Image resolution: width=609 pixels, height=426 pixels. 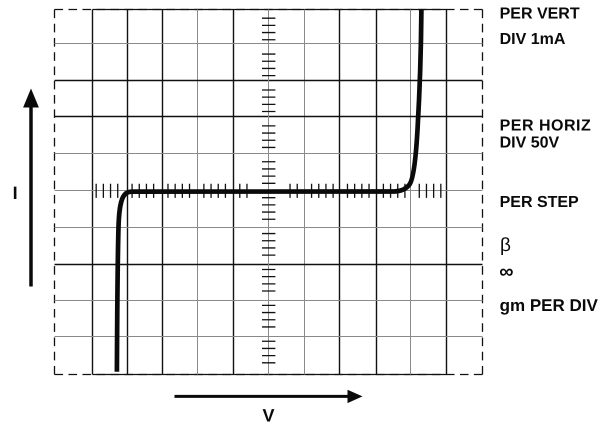 What do you see at coordinates (269, 415) in the screenshot?
I see `svg-text: V` at bounding box center [269, 415].